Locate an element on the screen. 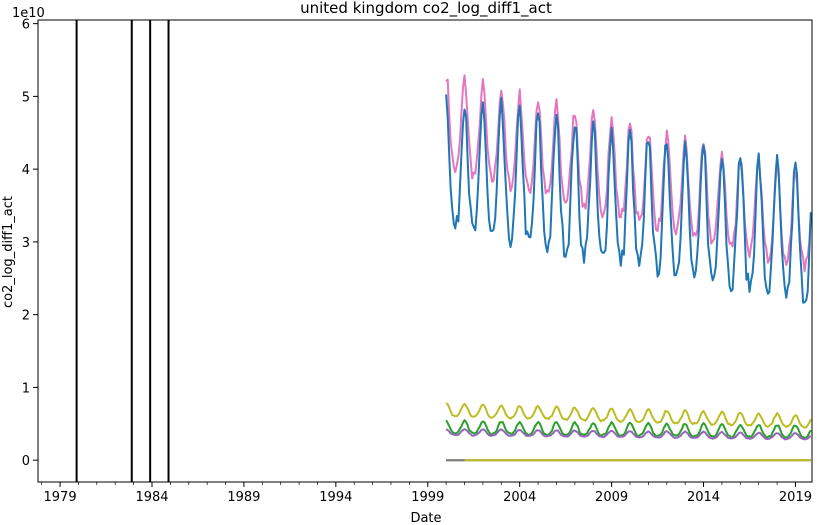 The width and height of the screenshot is (817, 525). x-tick-label: 2009 is located at coordinates (611, 497).